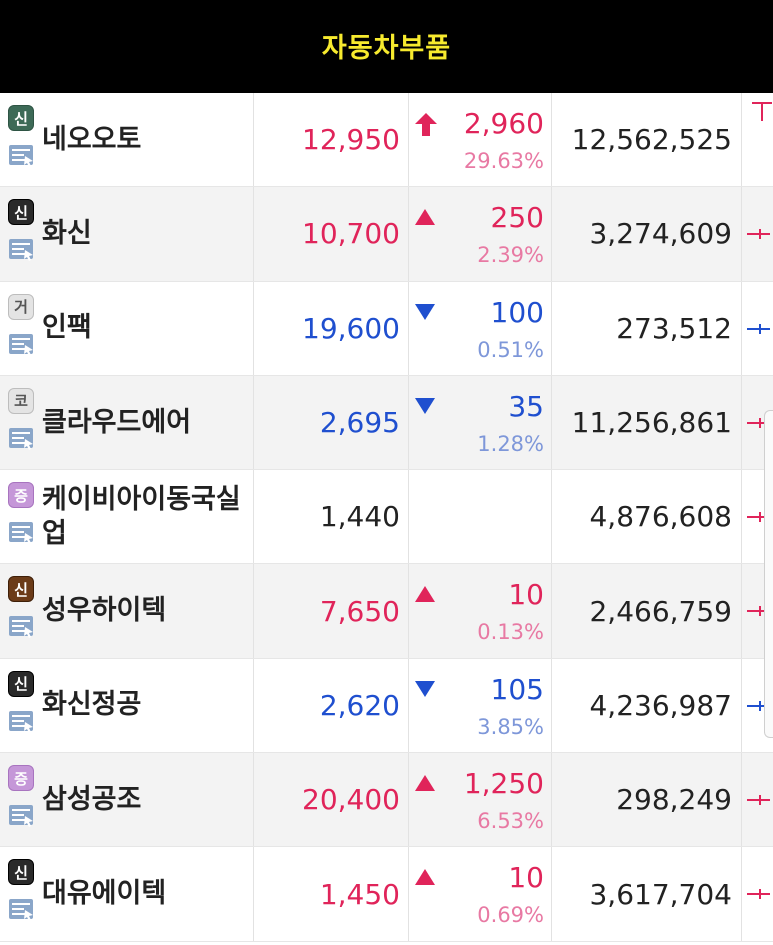 This screenshot has height=945, width=773. Describe the element at coordinates (651, 423) in the screenshot. I see `trading-volume: 11,256,861` at that location.